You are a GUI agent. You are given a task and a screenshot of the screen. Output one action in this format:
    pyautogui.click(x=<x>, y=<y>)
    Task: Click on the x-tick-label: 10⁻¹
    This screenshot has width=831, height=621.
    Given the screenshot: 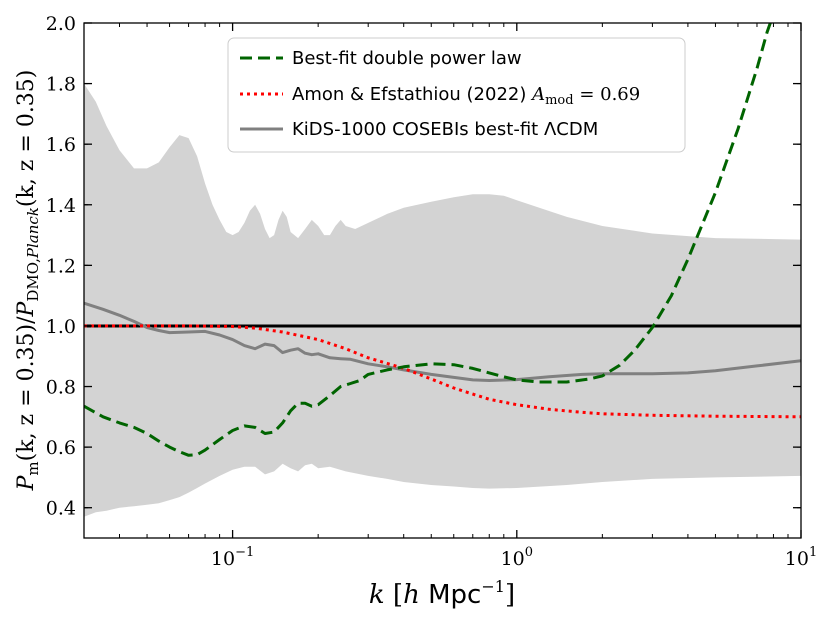 What is the action you would take?
    pyautogui.click(x=232, y=557)
    